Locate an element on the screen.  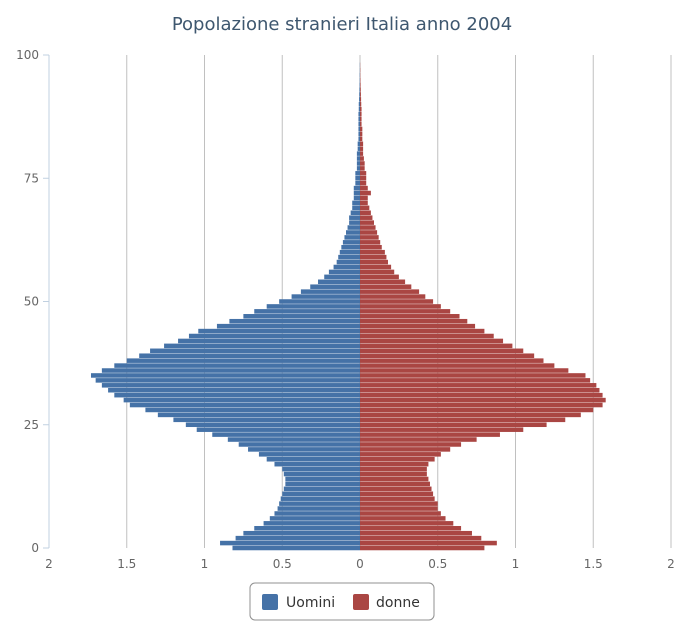
legend-item-donne: donne is located at coordinates (386, 602).